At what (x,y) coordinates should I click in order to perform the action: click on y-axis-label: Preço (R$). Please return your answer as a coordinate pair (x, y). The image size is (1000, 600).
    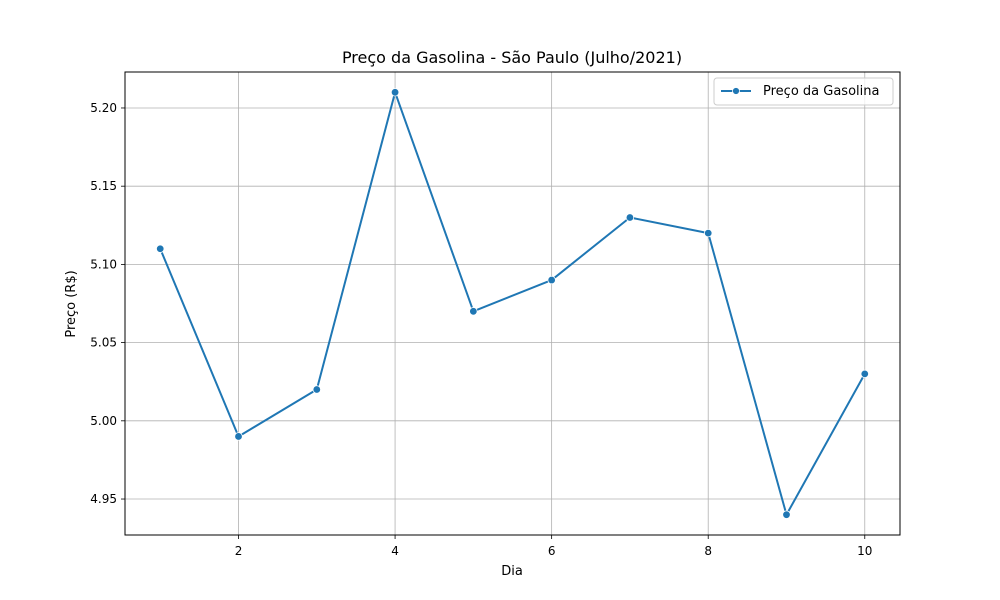
    Looking at the image, I should click on (71, 303).